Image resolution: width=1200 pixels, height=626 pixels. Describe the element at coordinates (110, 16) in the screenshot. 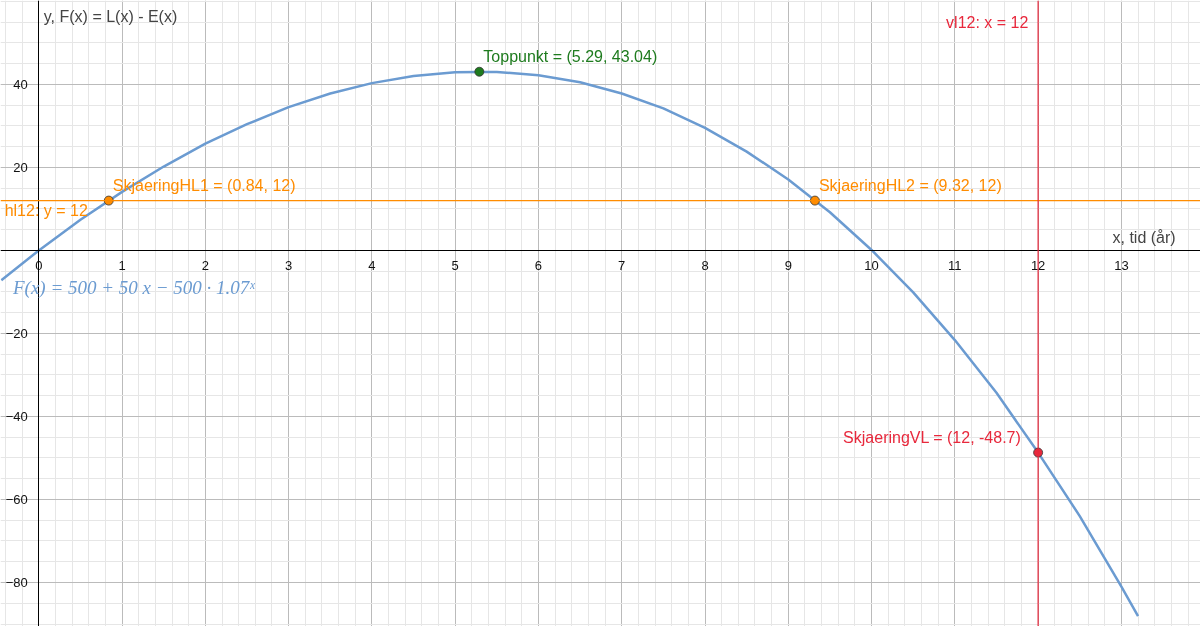

I see `y-axis-title: y, F(x) = L(x) - E(x)` at that location.